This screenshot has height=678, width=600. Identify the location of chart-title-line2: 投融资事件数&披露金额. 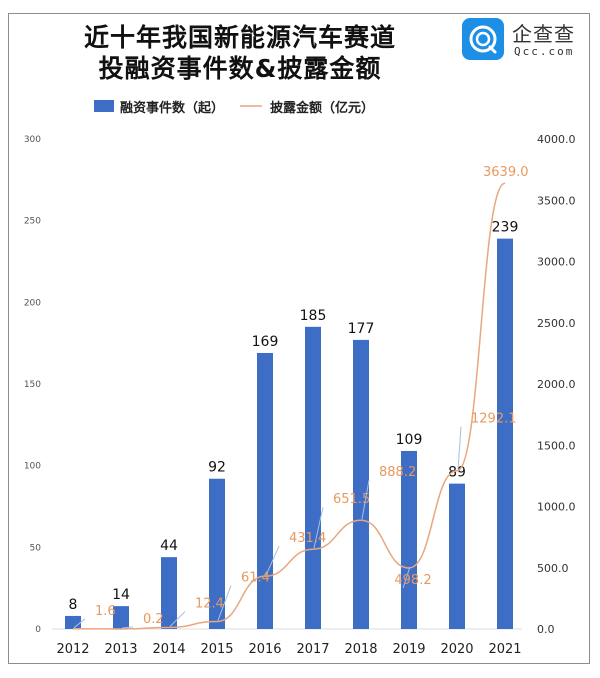
(240, 68).